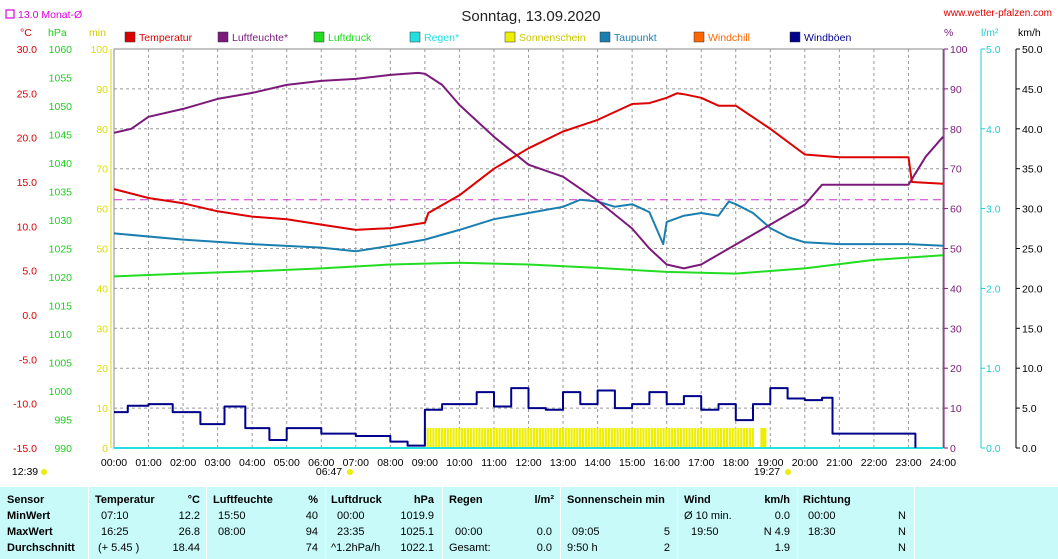  I want to click on wind-gust-line, so click(515, 417).